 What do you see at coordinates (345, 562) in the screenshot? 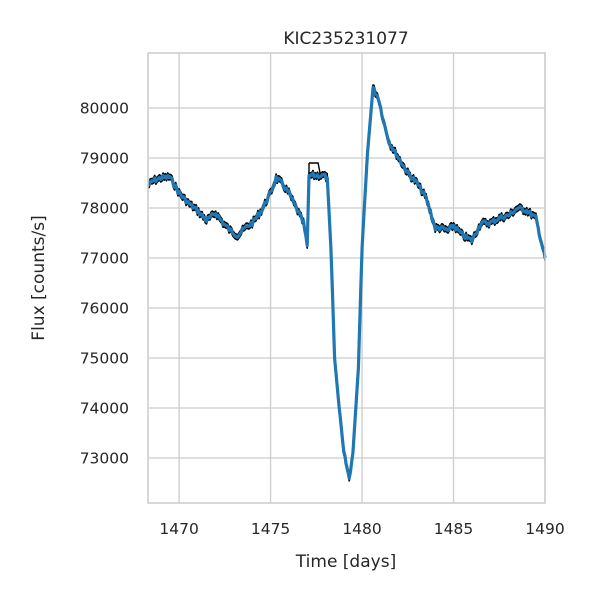
I see `x-axis-label: Time [days]` at bounding box center [345, 562].